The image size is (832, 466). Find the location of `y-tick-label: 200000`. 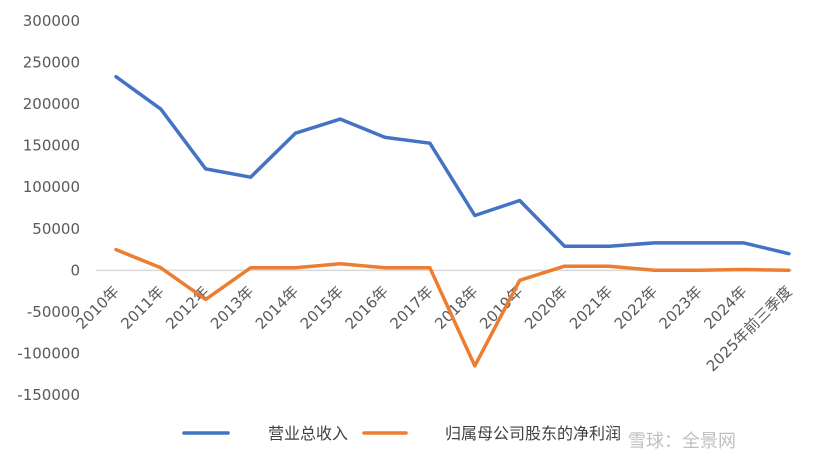

y-tick-label: 200000 is located at coordinates (51, 104).